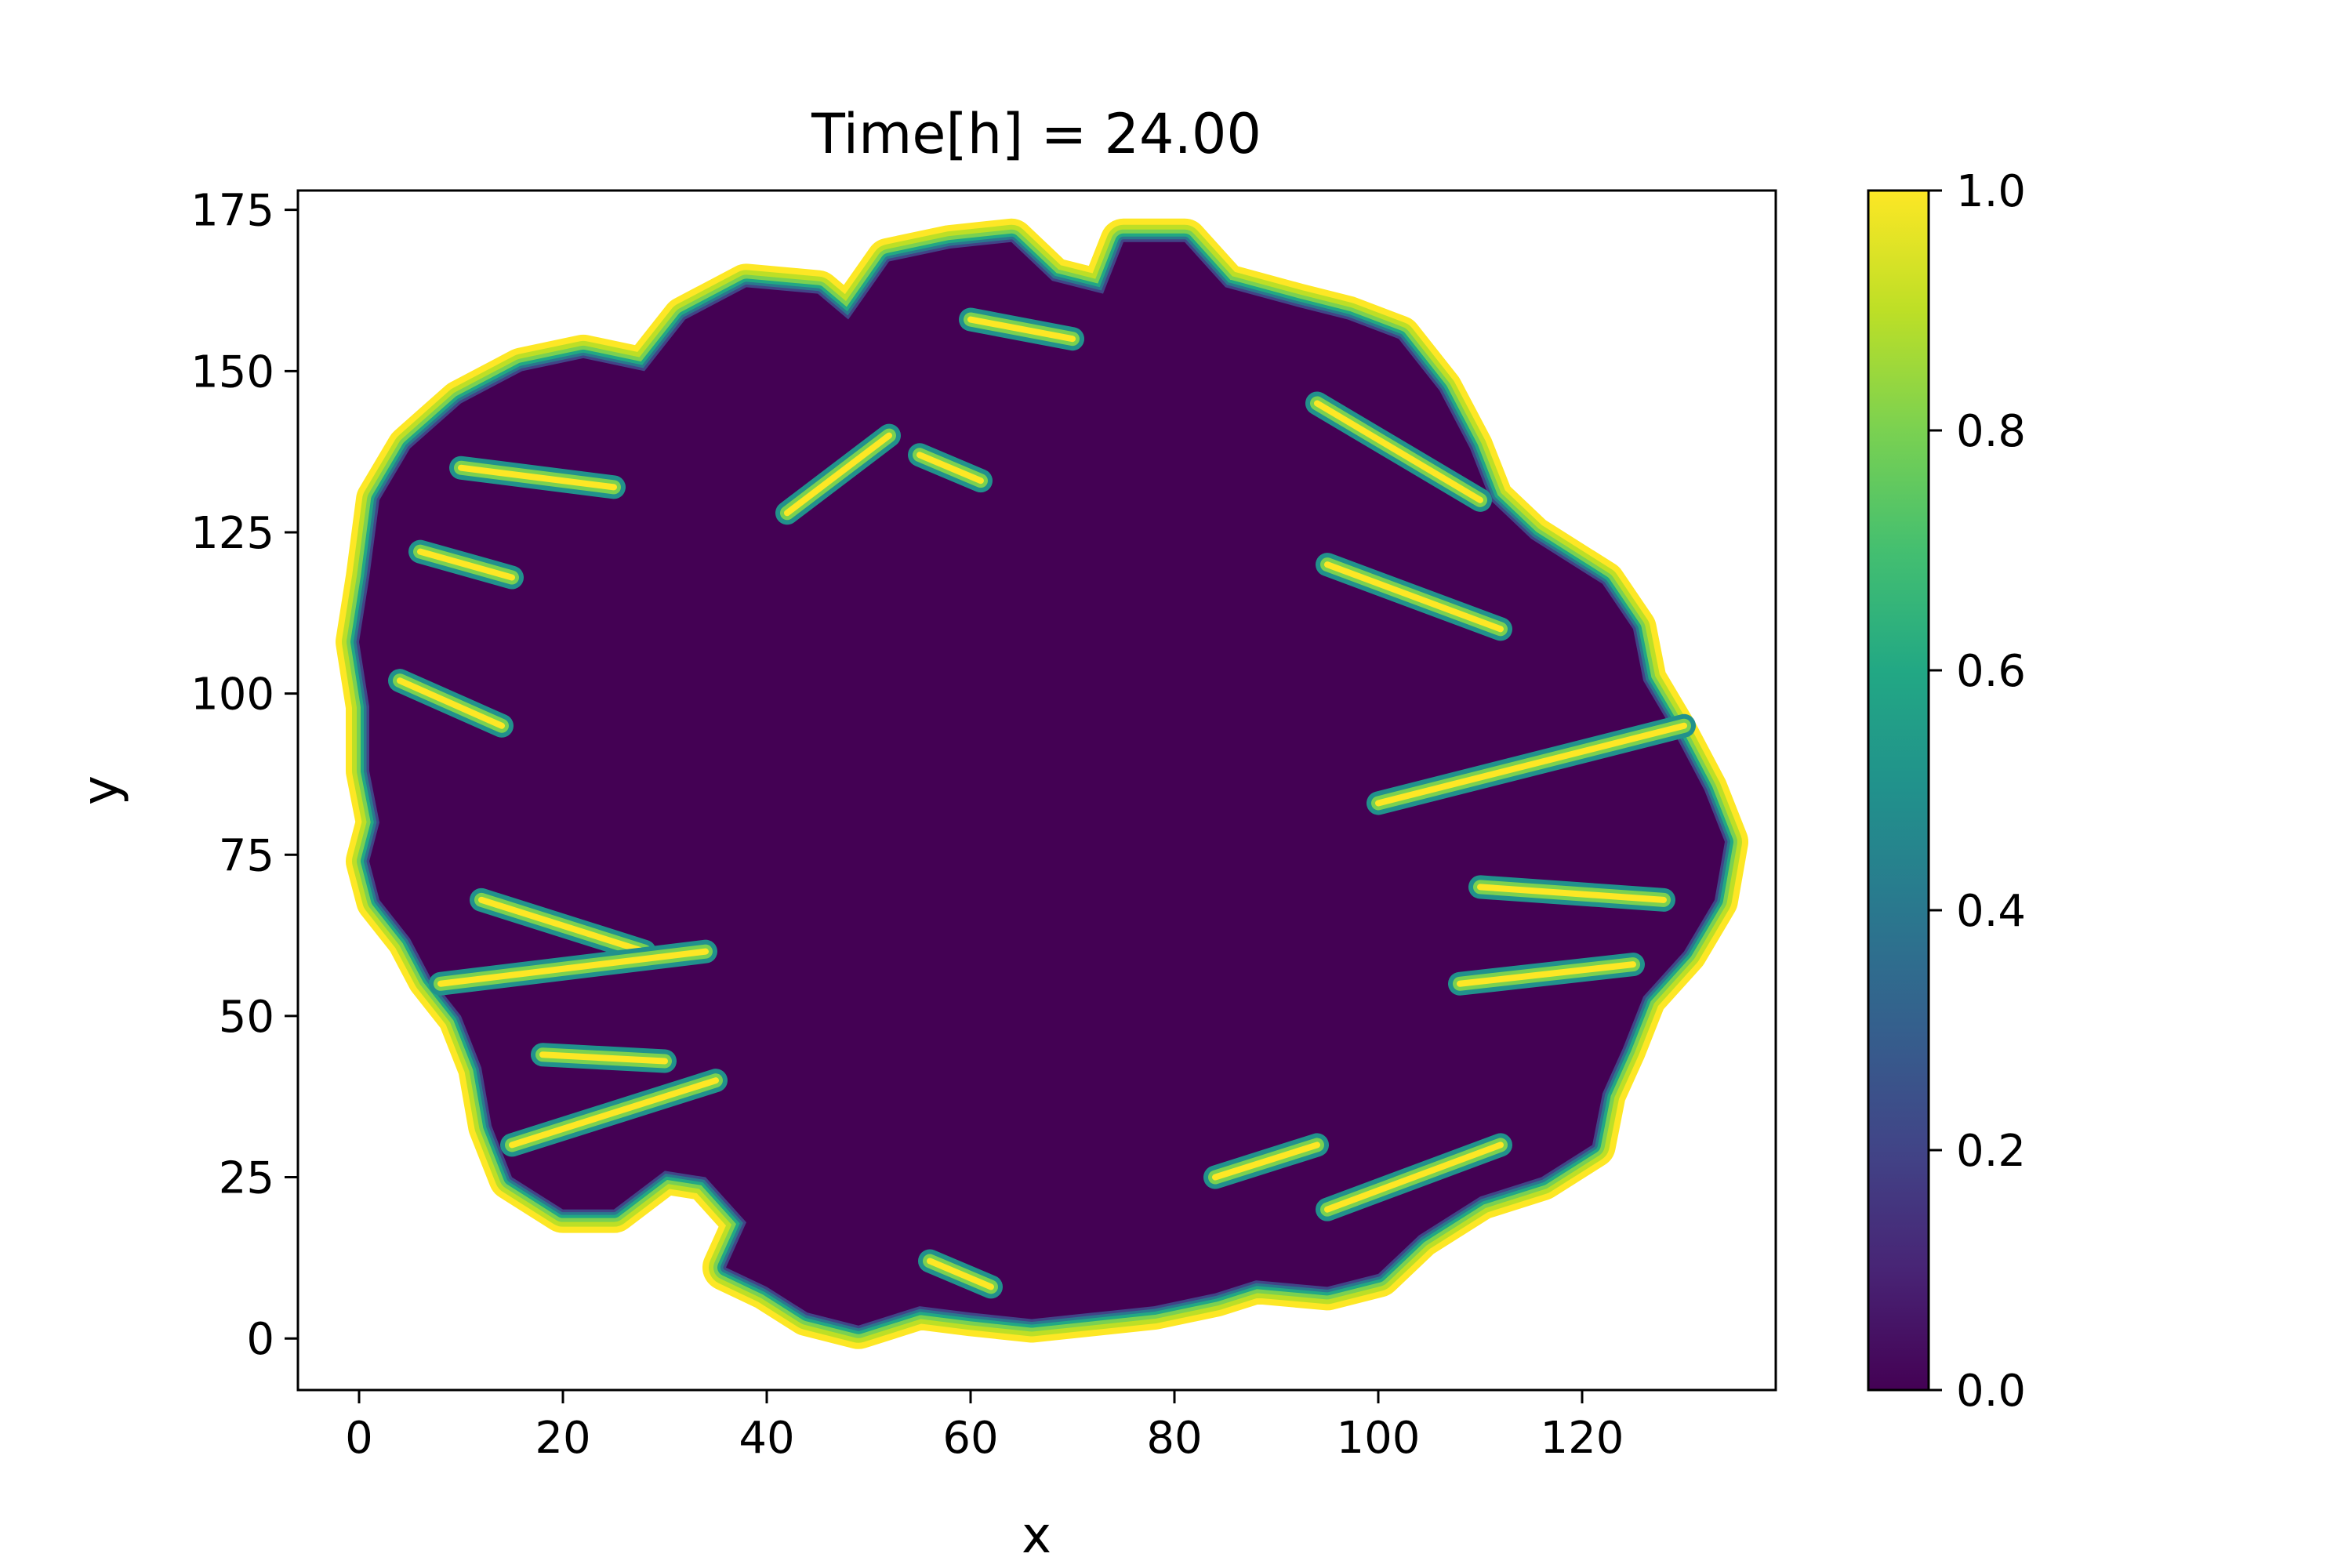 The image size is (2352, 1568). Describe the element at coordinates (260, 1339) in the screenshot. I see `y-tick-label: 0` at that location.